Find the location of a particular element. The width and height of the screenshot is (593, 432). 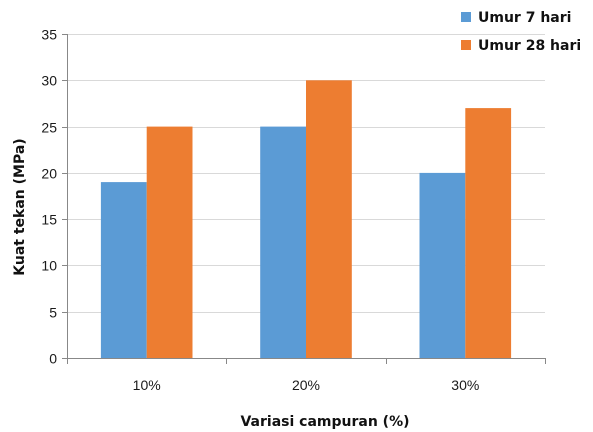

y-tick-label: 35 is located at coordinates (49, 35).